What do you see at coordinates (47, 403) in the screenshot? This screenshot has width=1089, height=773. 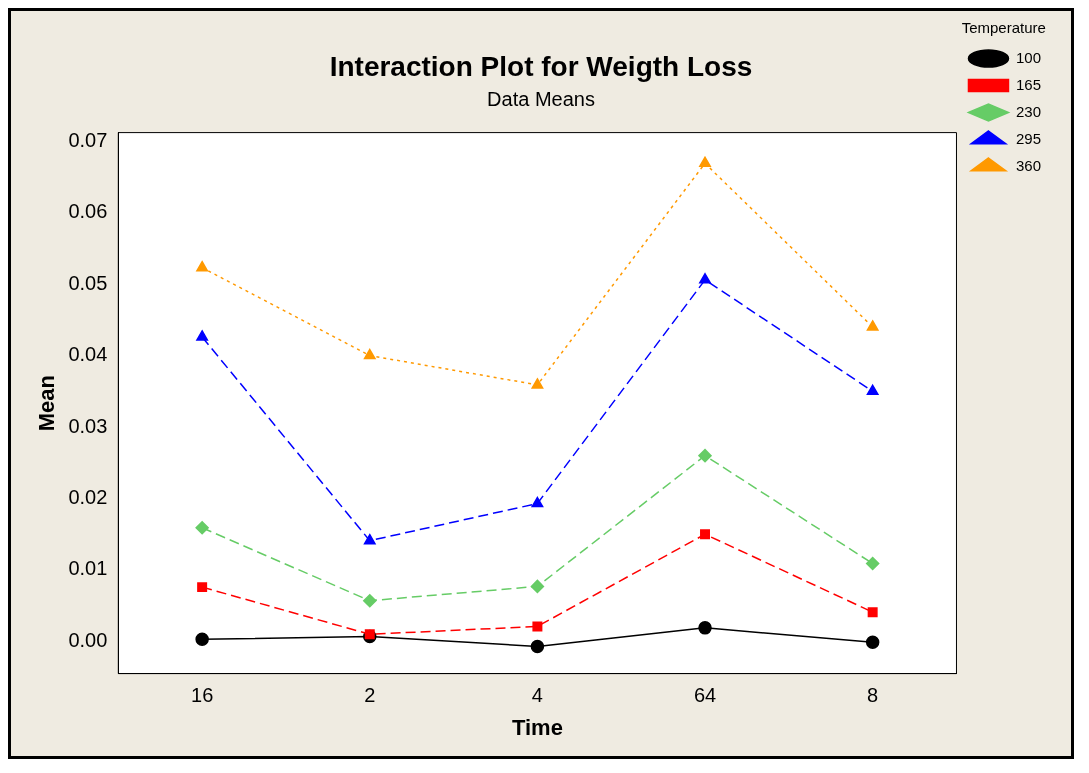 I see `y-axis-title: Mean` at bounding box center [47, 403].